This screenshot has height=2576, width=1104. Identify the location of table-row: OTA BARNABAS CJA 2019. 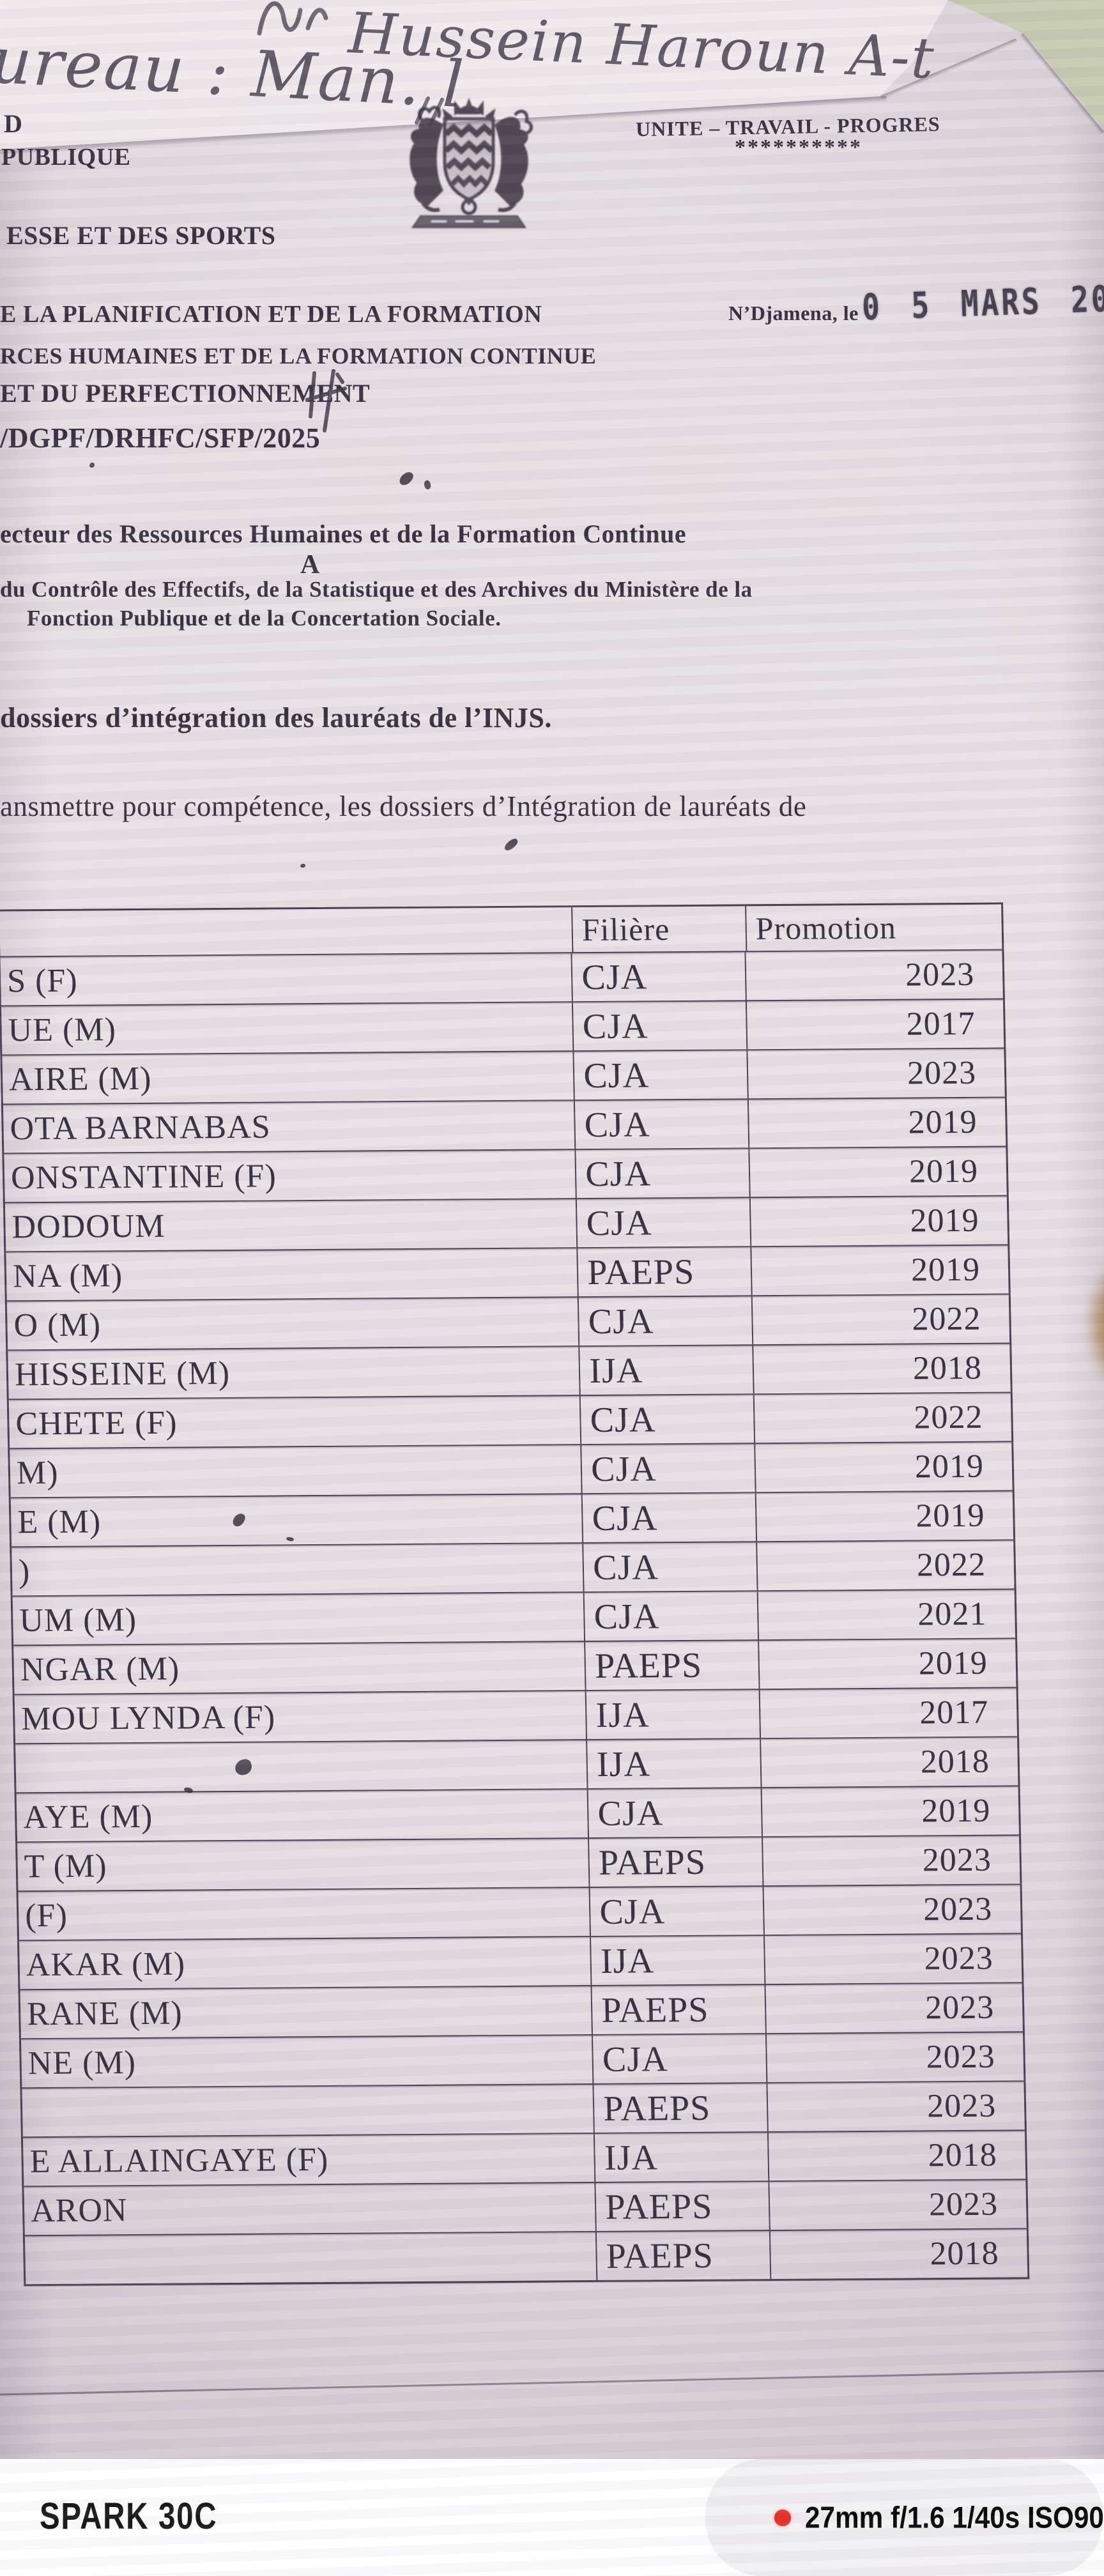
(504, 1124).